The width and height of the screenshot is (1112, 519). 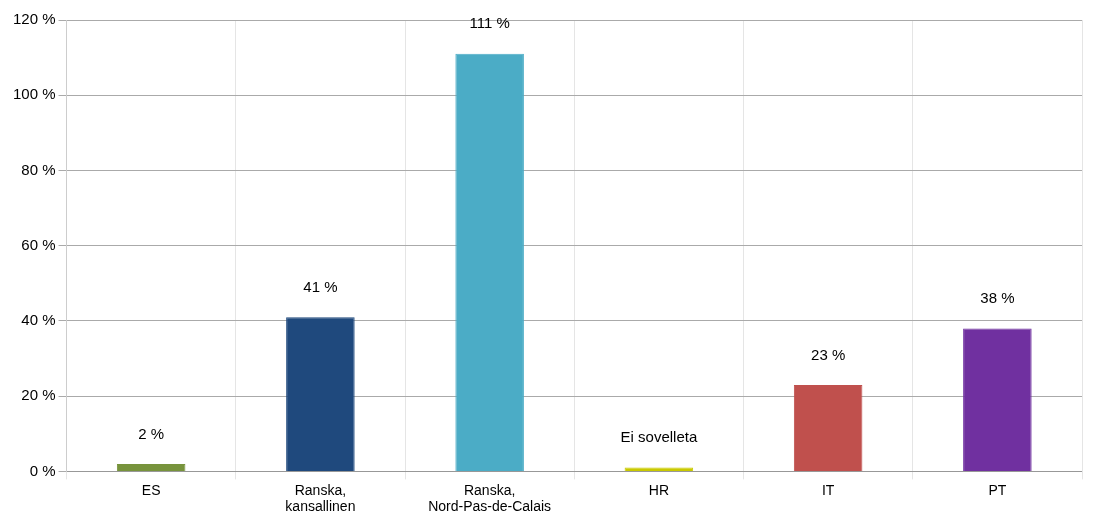 What do you see at coordinates (38, 395) in the screenshot?
I see `y-tick-label: 20 %` at bounding box center [38, 395].